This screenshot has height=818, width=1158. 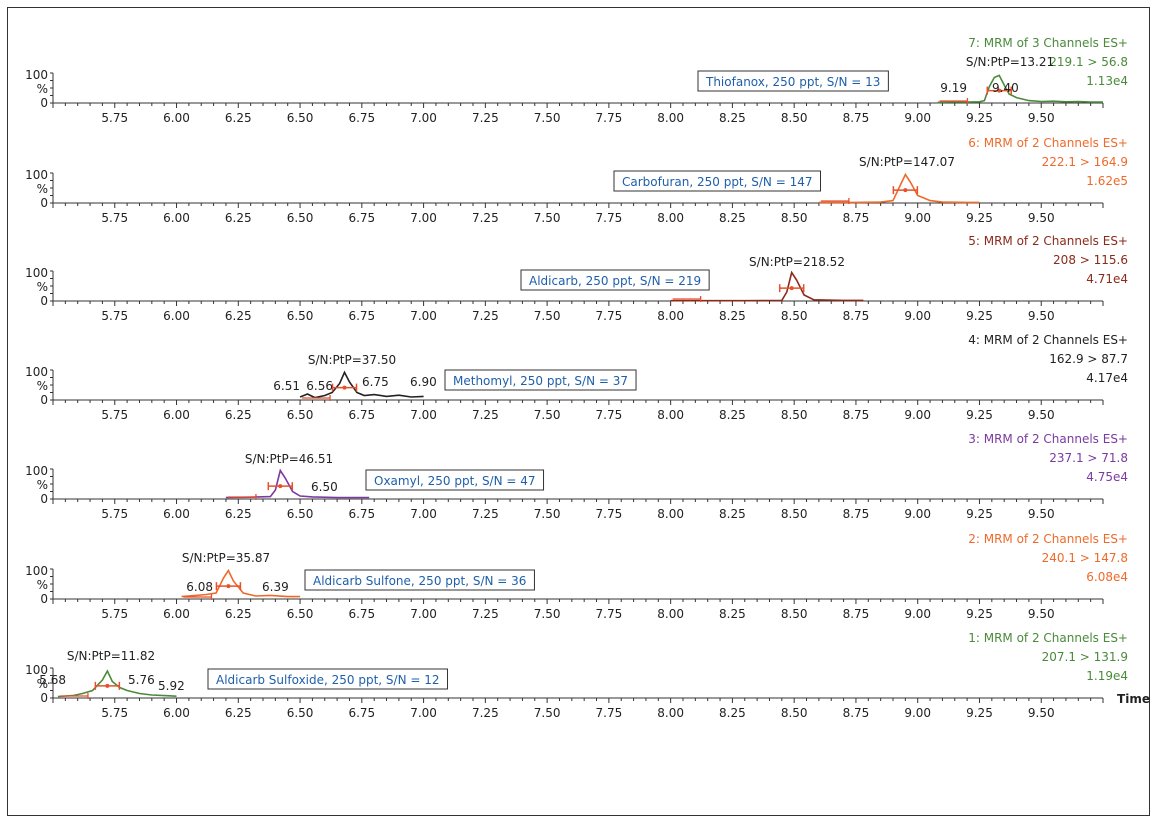 What do you see at coordinates (324, 487) in the screenshot?
I see `peak-label: 6.50` at bounding box center [324, 487].